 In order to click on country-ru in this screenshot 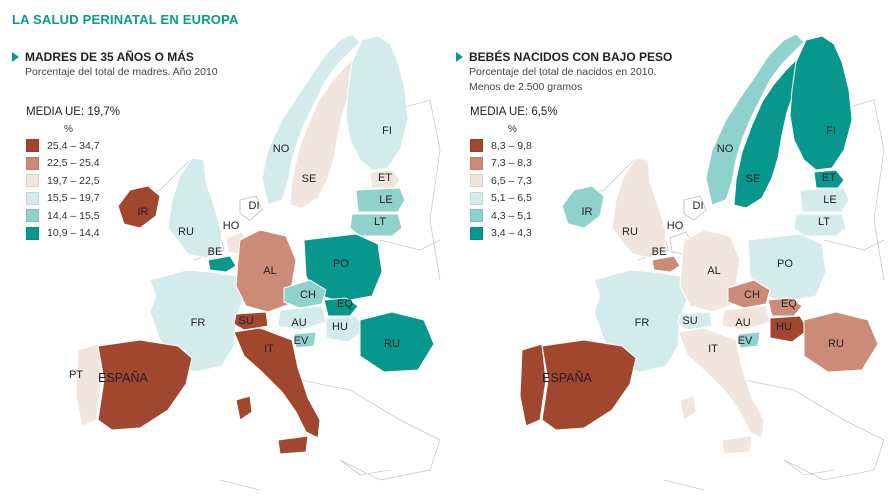, I will do `click(195, 208)`.